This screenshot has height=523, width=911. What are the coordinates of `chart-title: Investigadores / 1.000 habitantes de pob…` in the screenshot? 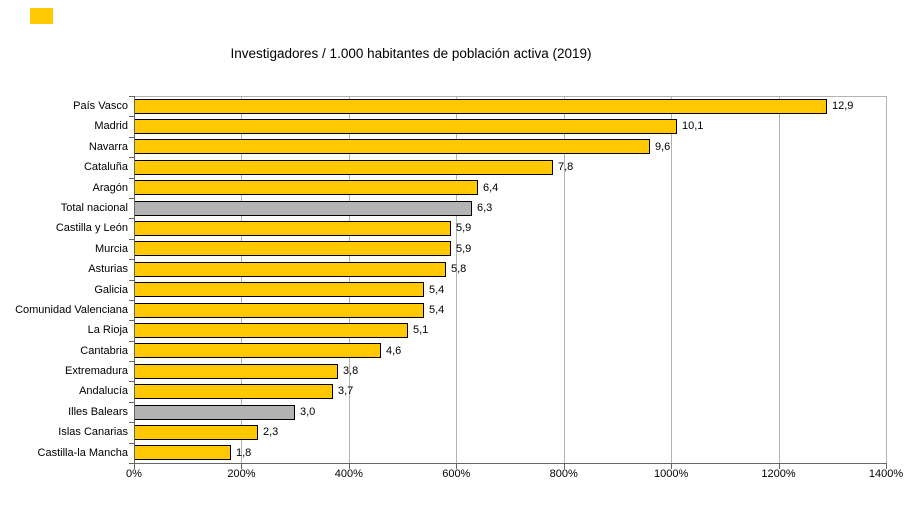 It's located at (411, 53).